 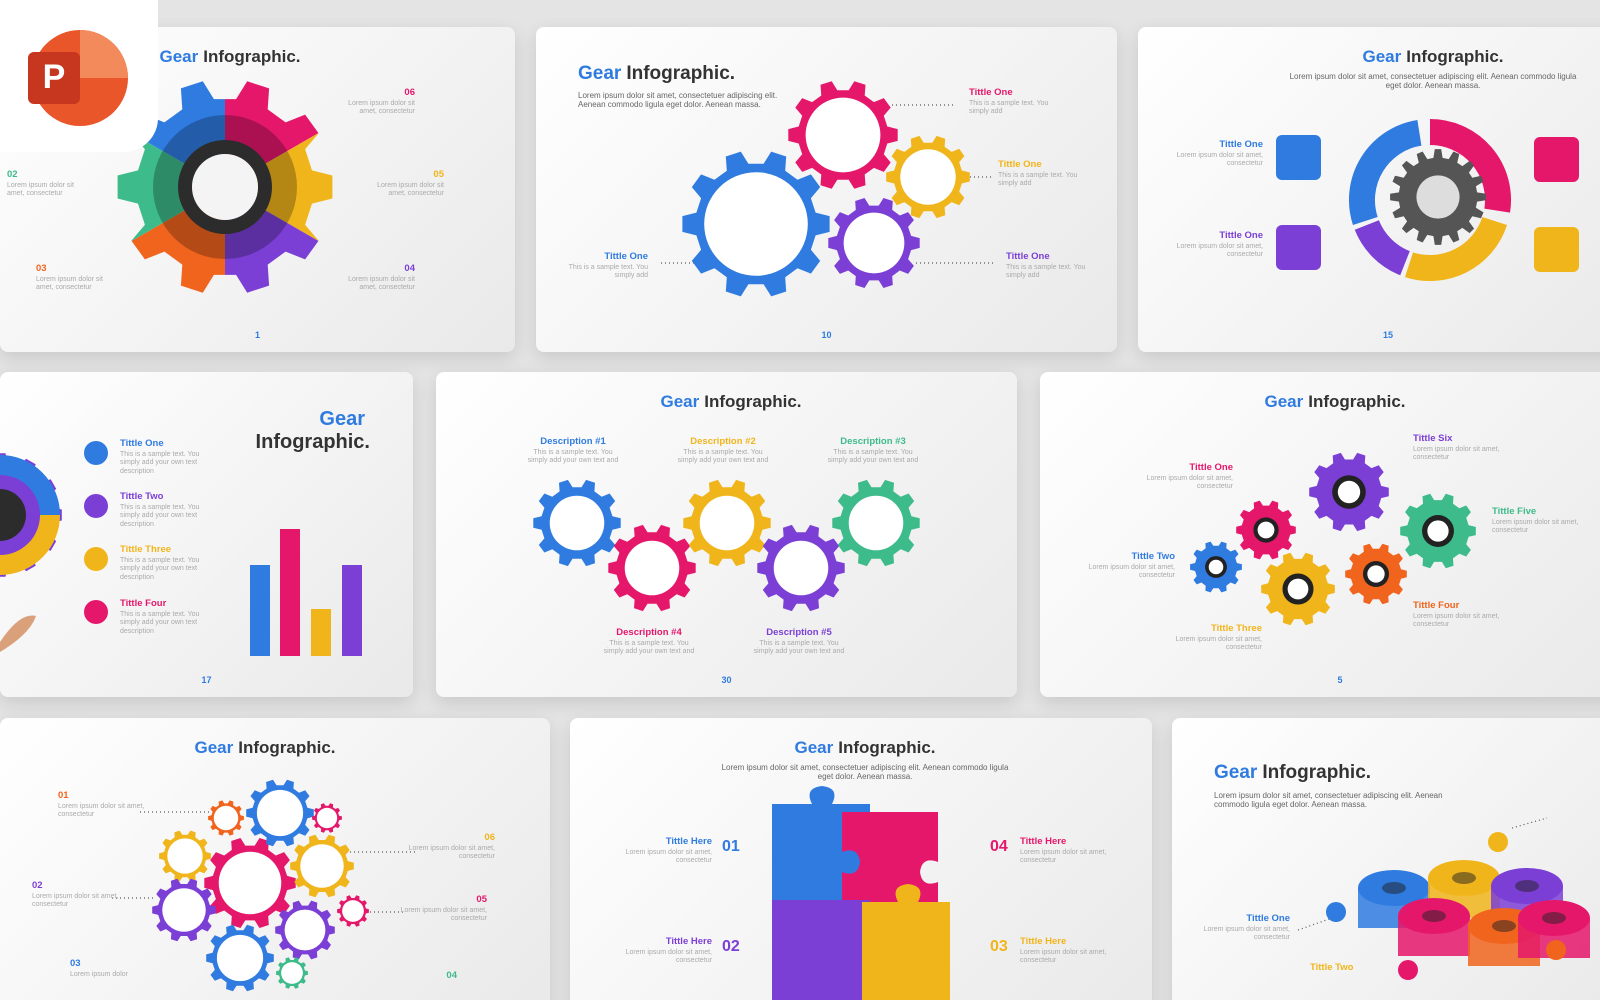 I want to click on page-number: 1, so click(x=257, y=335).